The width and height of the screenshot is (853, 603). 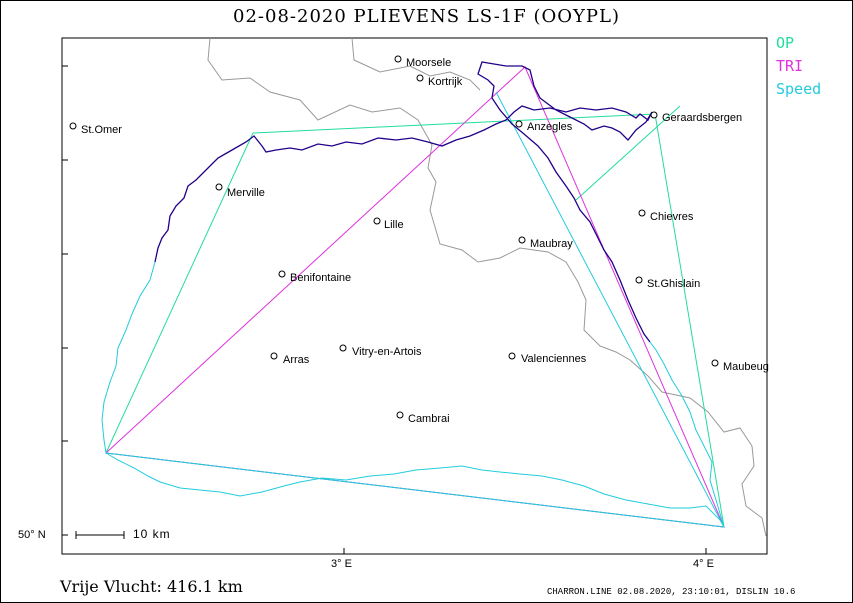 I want to click on scale-bar, so click(x=100, y=535).